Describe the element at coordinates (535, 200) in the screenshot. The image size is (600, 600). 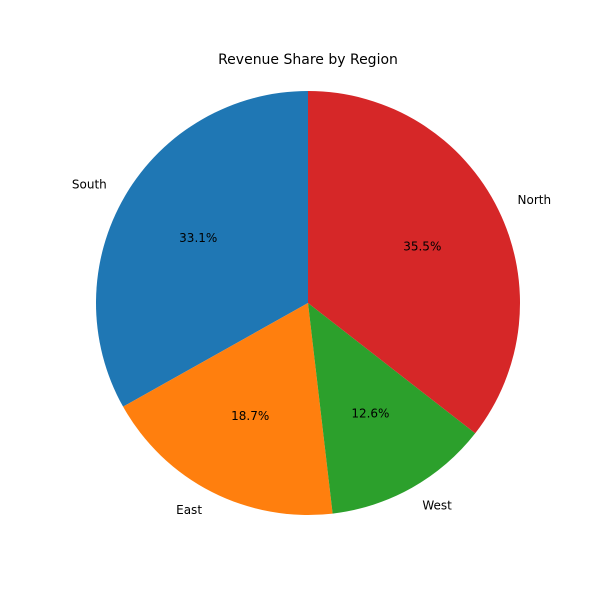
I see `slice-label-north: North` at that location.